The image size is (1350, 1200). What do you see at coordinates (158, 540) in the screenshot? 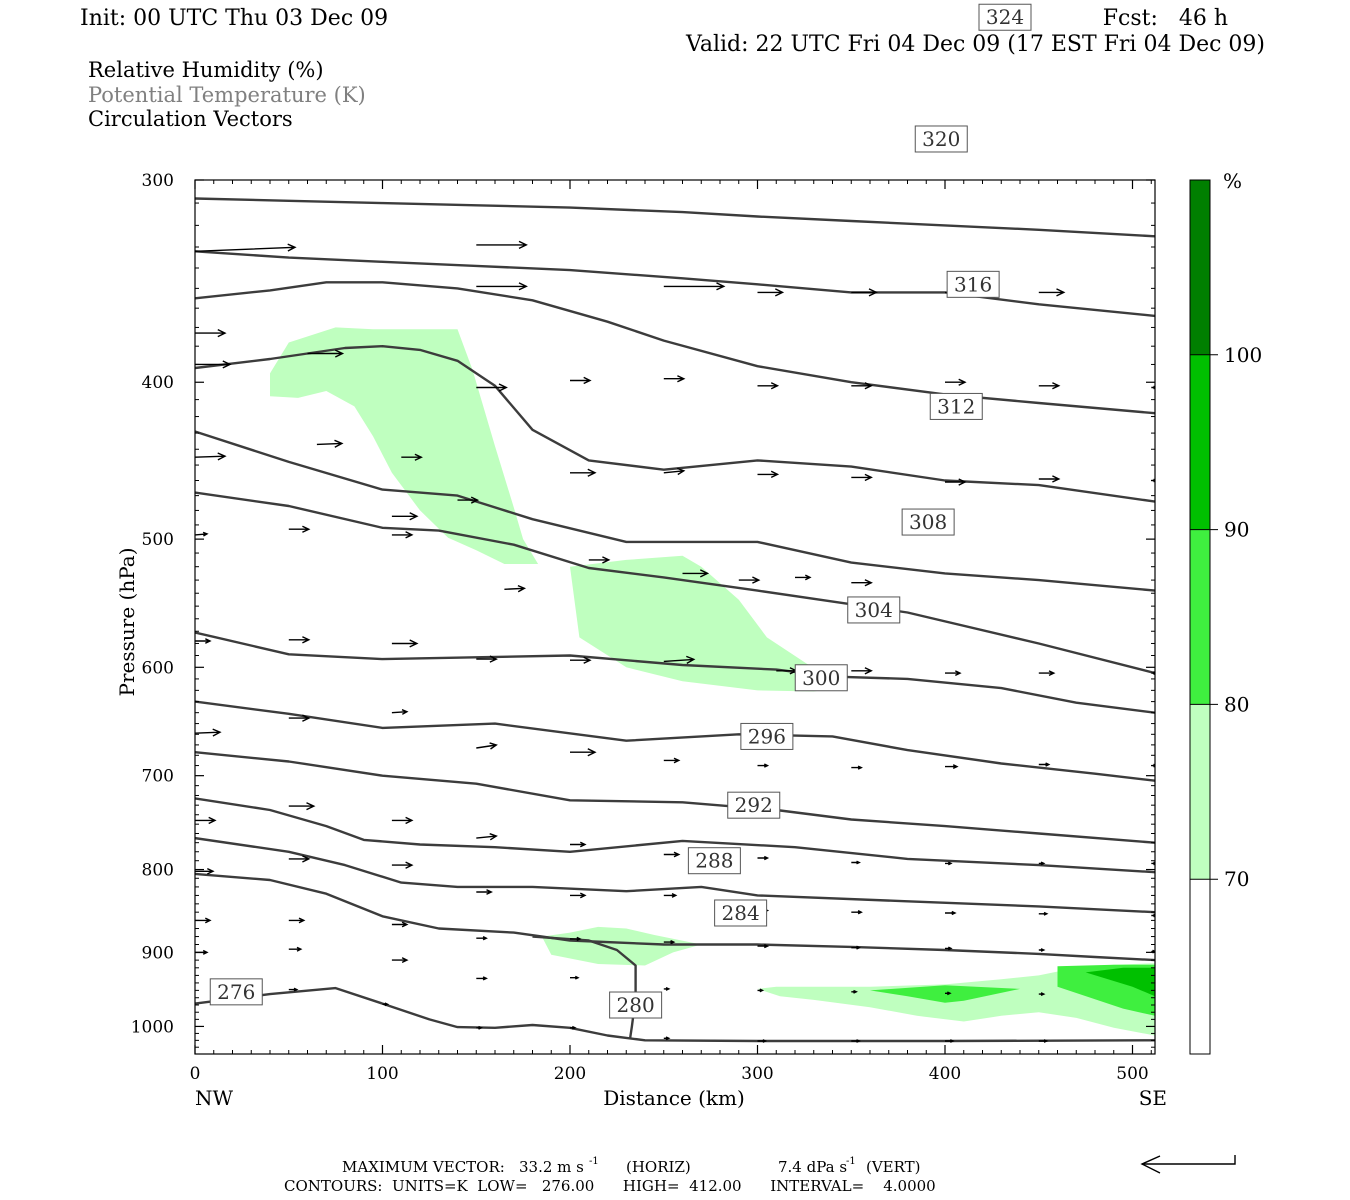
I see `y-tick-label-500: 500` at bounding box center [158, 540].